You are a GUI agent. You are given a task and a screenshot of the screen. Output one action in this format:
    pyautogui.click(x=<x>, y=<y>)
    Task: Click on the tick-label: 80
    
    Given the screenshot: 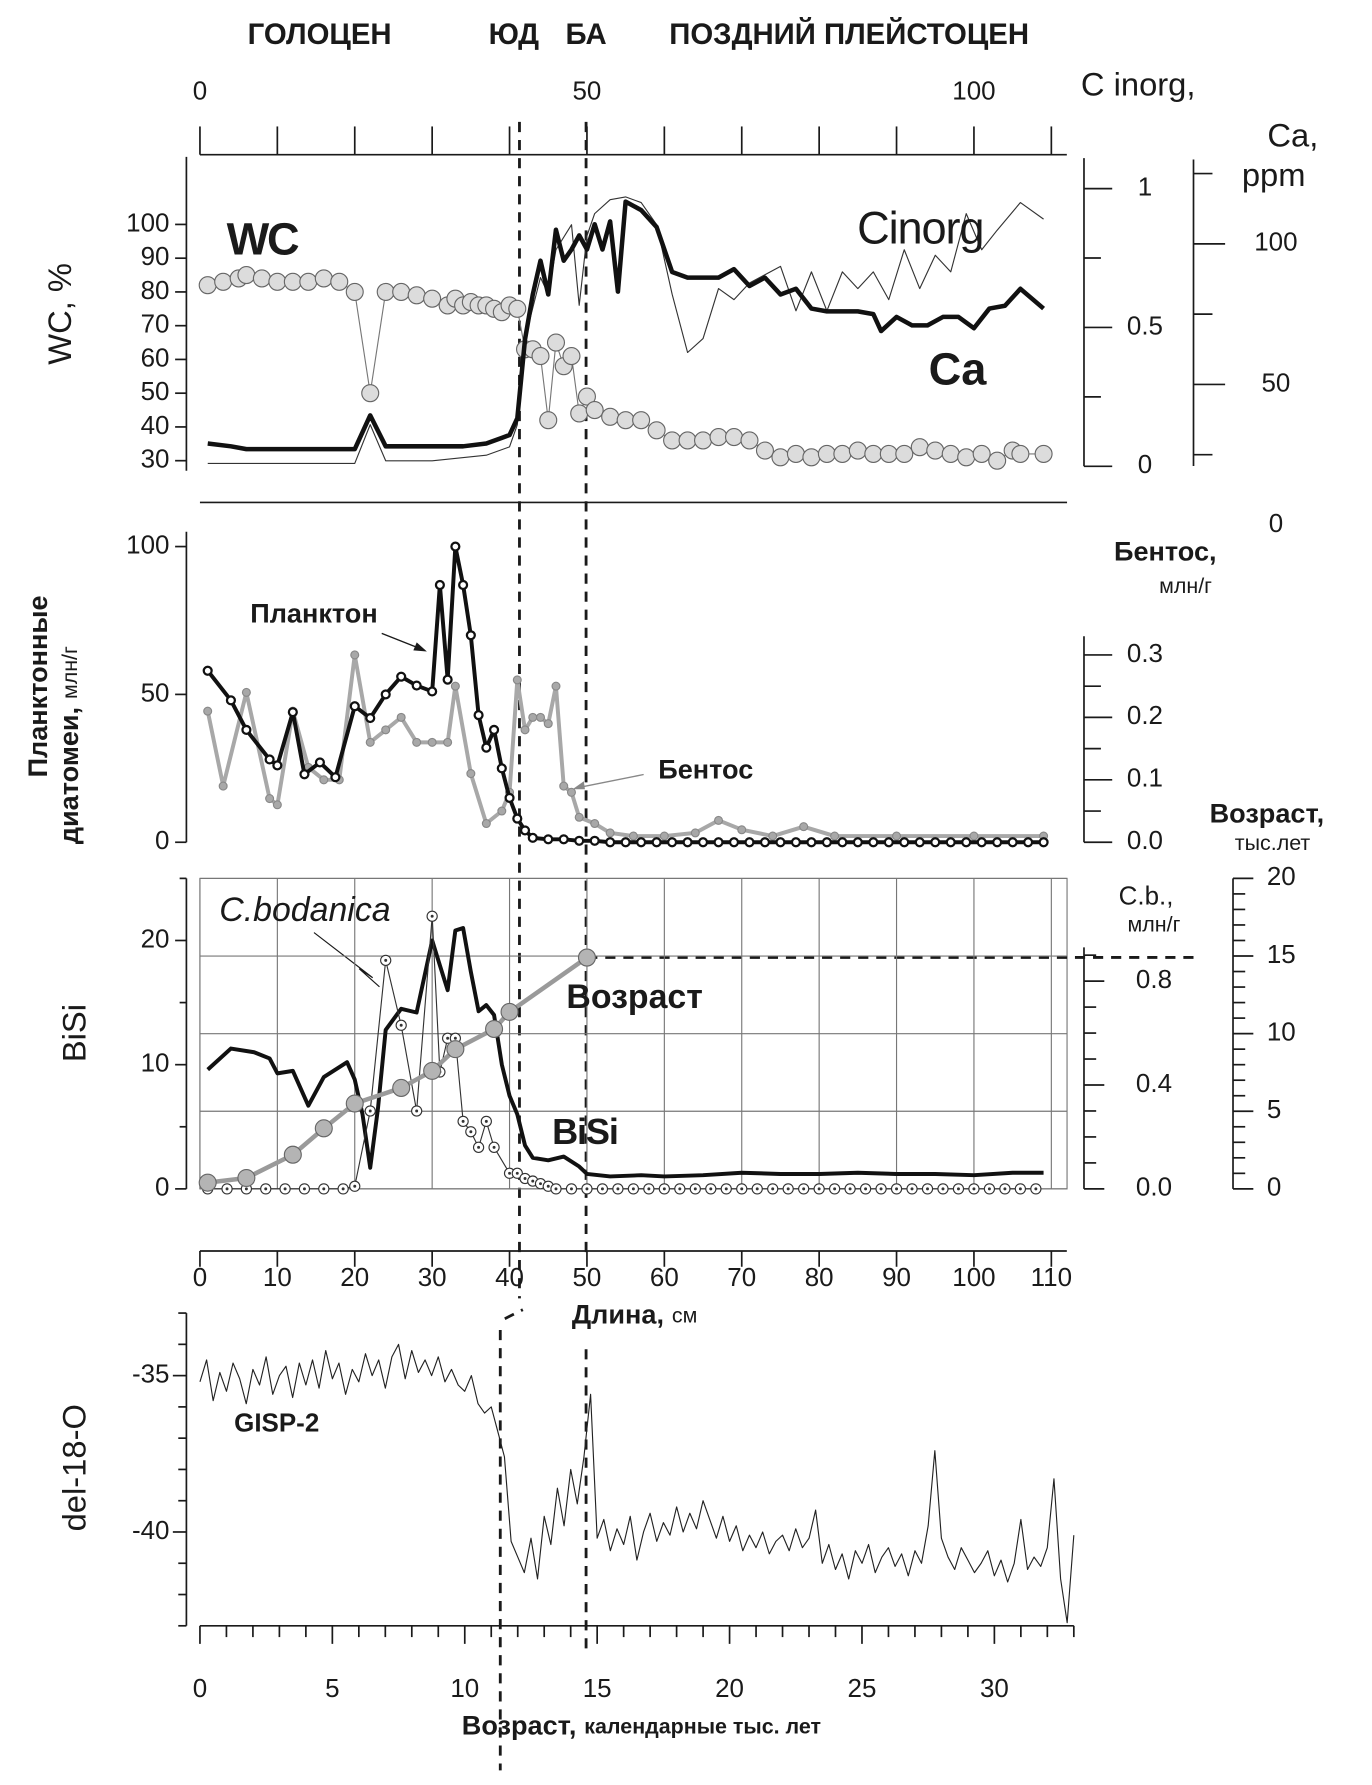 What is the action you would take?
    pyautogui.click(x=155, y=290)
    